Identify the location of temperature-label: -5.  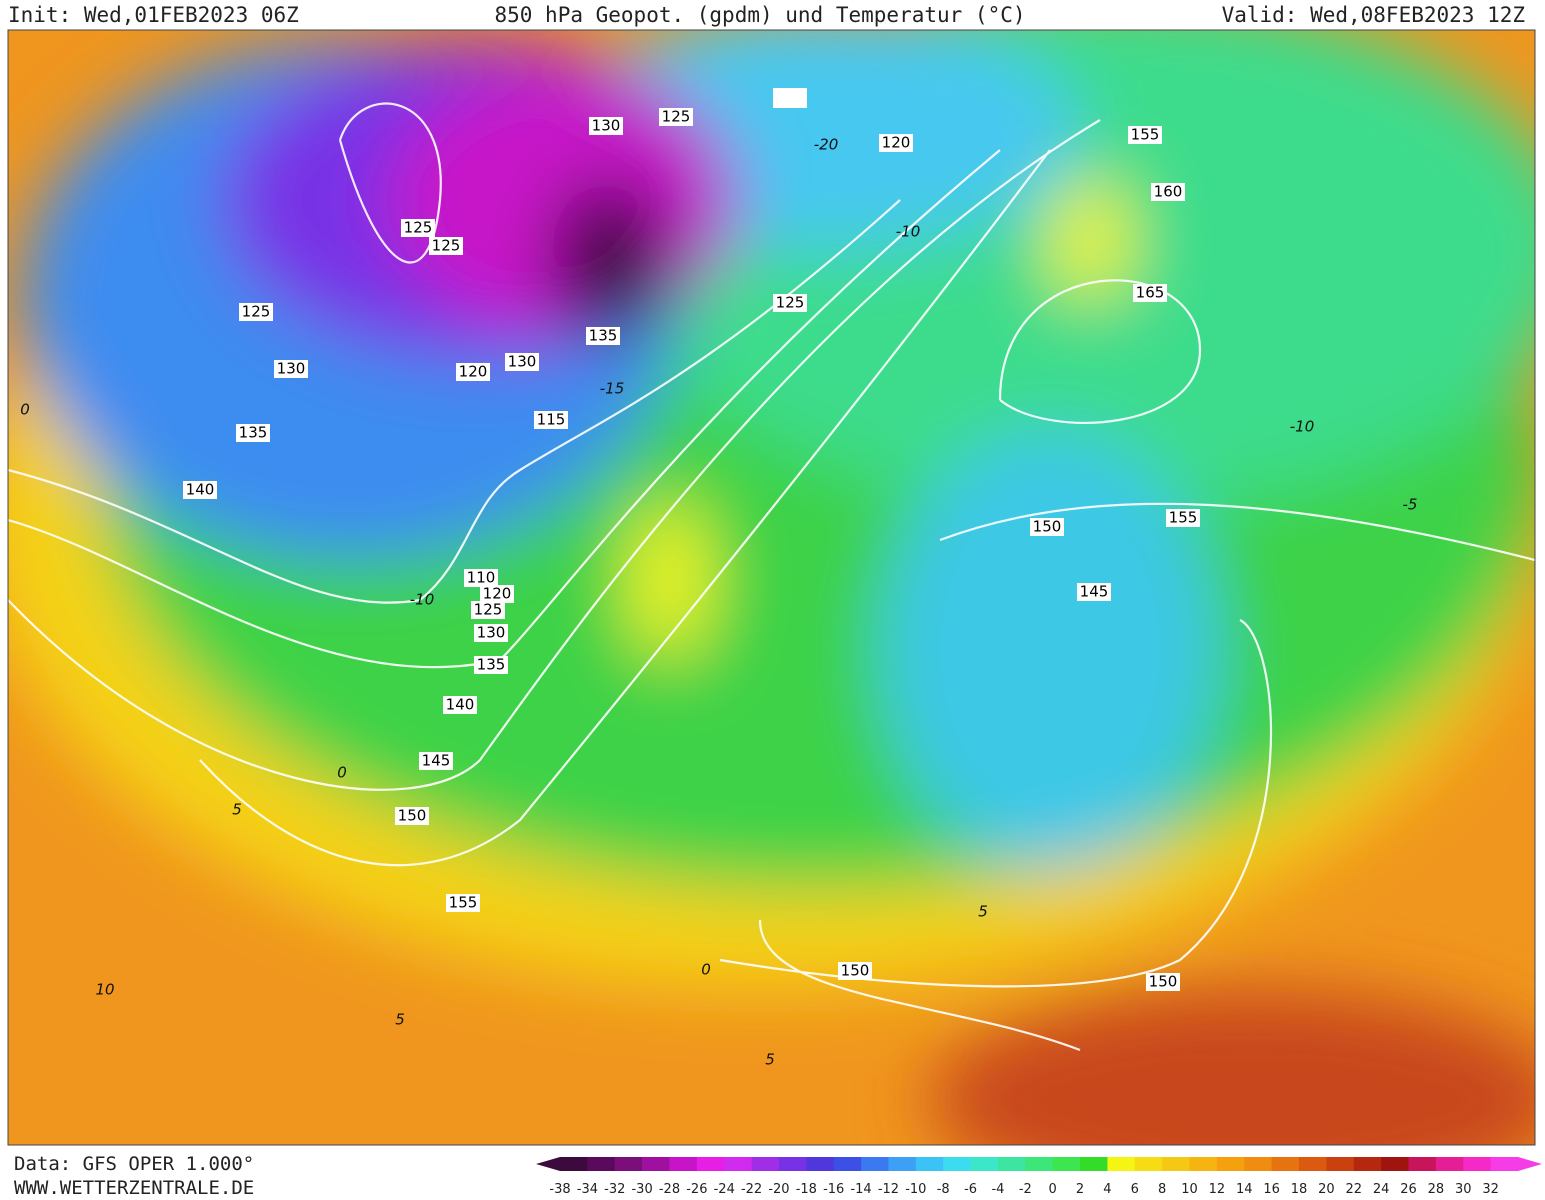
(1410, 505).